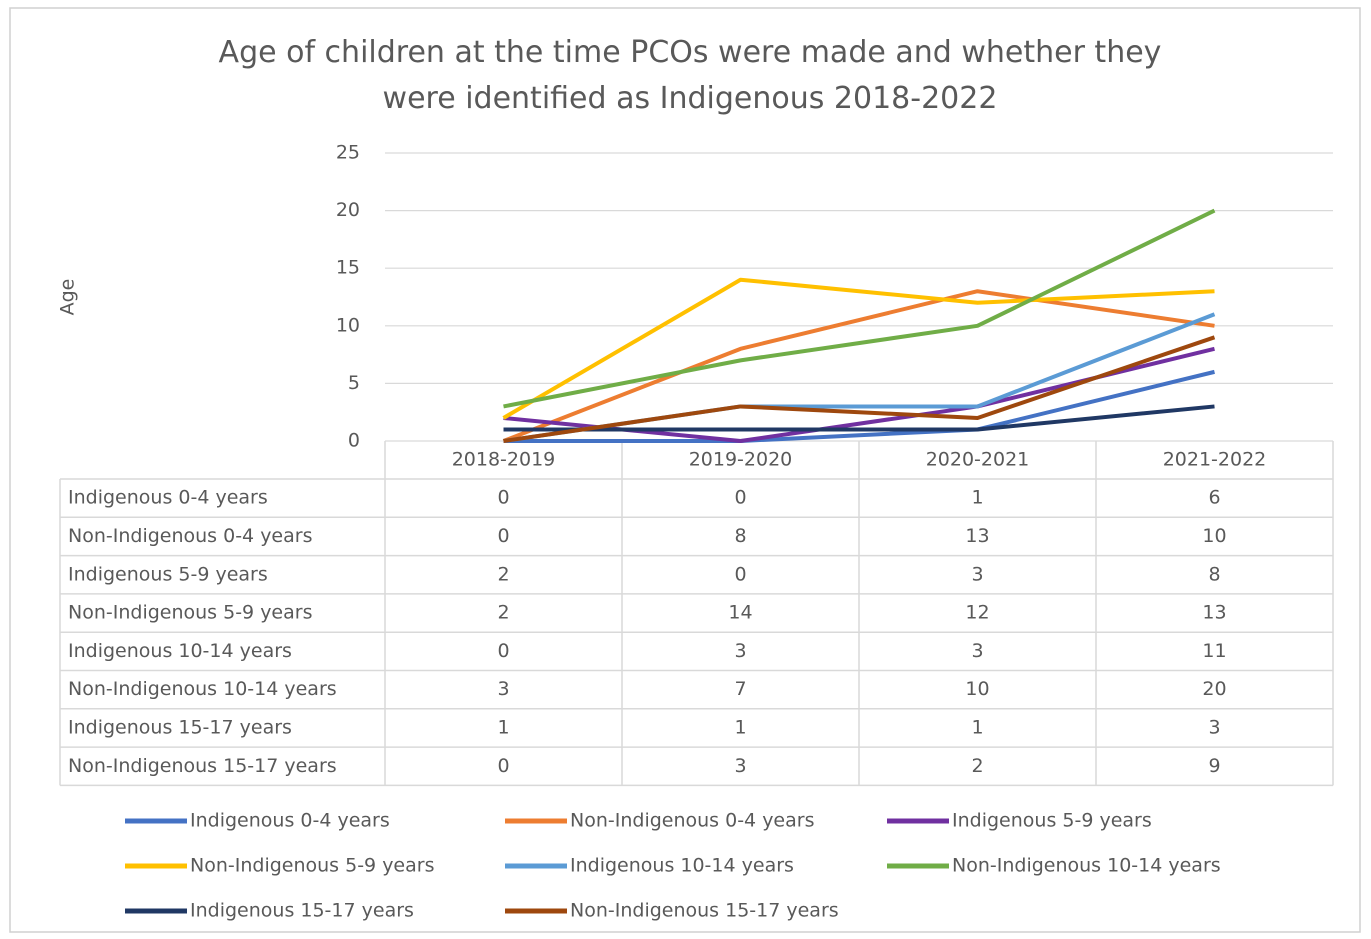 The width and height of the screenshot is (1371, 939). Describe the element at coordinates (290, 821) in the screenshot. I see `legend-label: Indigenous 0-4 years` at that location.